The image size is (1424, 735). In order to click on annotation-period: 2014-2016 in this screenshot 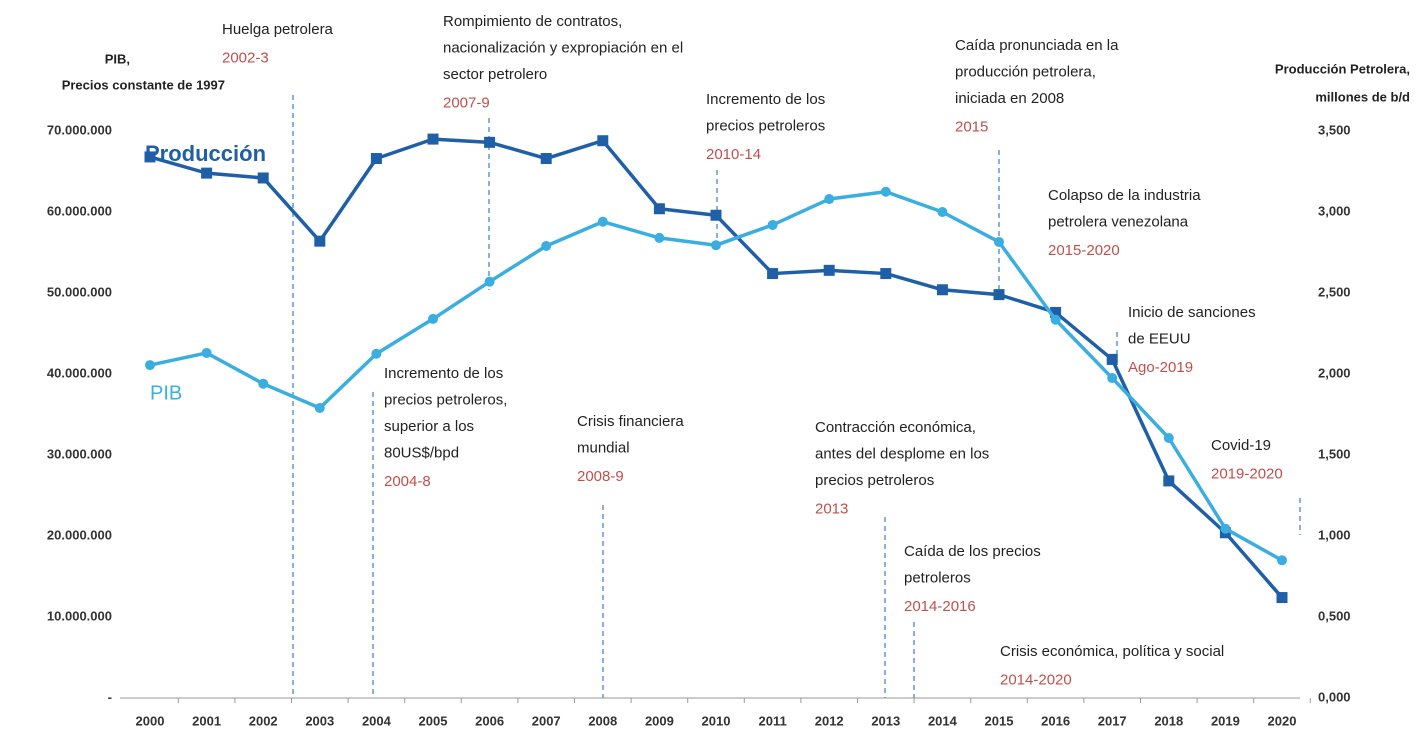, I will do `click(940, 606)`.